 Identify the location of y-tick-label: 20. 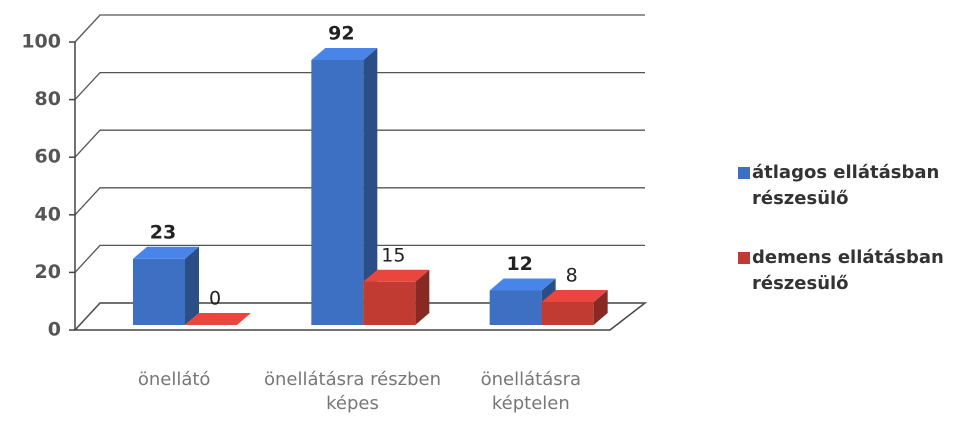
(48, 272).